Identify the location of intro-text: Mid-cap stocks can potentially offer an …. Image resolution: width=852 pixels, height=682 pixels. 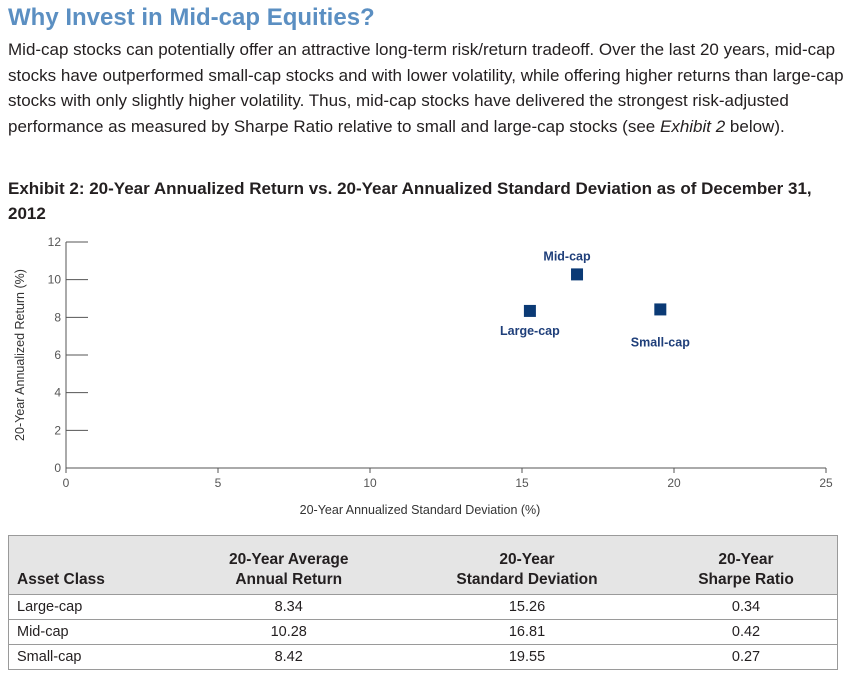
(426, 88).